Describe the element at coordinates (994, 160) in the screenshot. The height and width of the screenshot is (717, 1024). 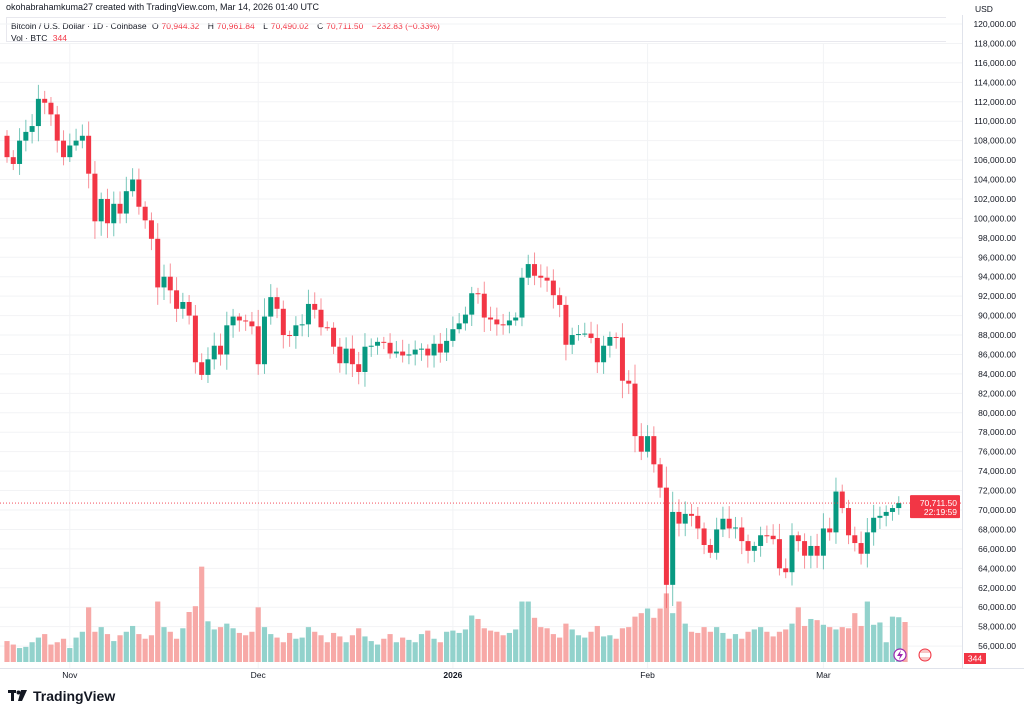
I see `y-tick-label: 106,000.00` at that location.